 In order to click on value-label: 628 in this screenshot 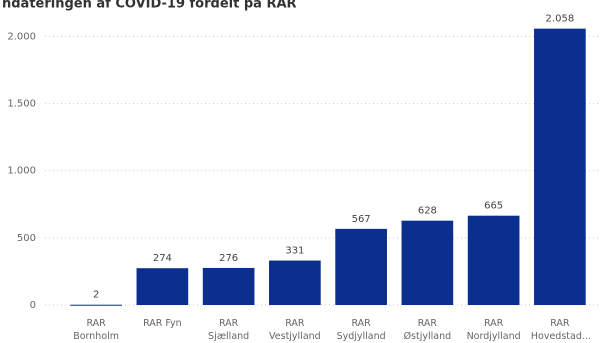, I will do `click(427, 211)`.